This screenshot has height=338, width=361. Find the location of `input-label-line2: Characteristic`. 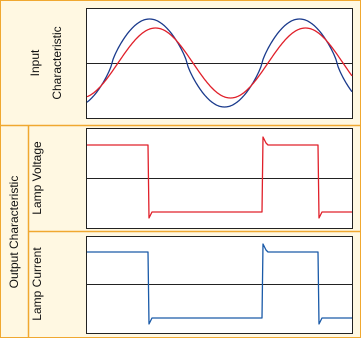

input-label-line2: Characteristic is located at coordinates (57, 62).